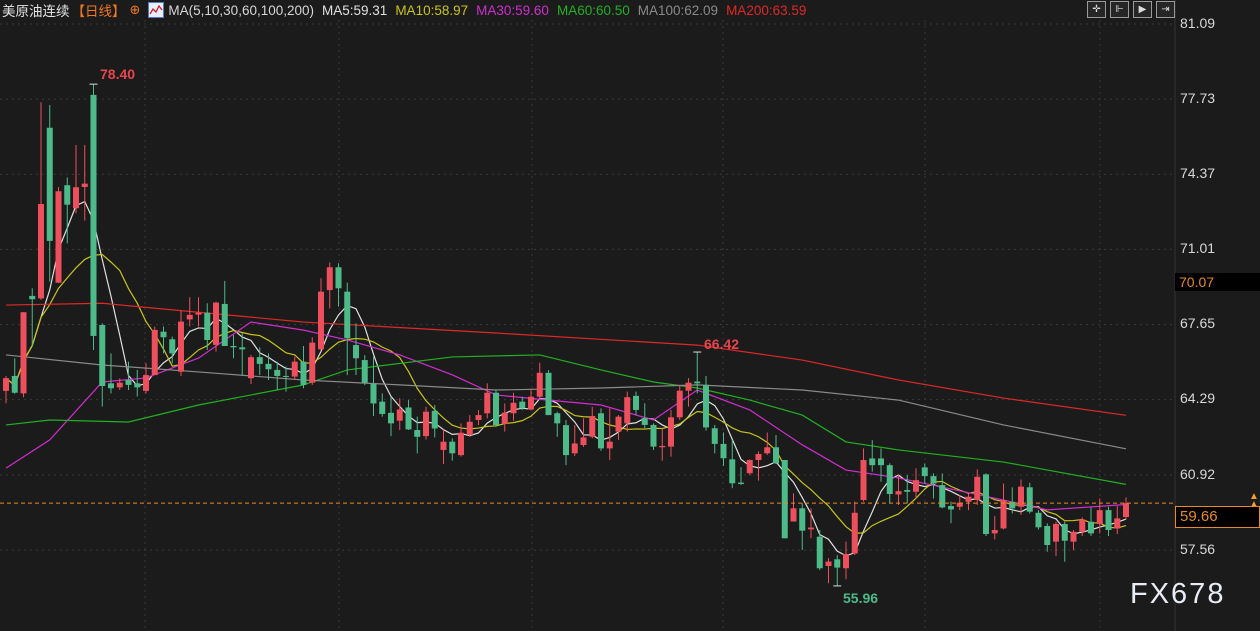  Describe the element at coordinates (156, 10) in the screenshot. I see `chart-icon` at that location.